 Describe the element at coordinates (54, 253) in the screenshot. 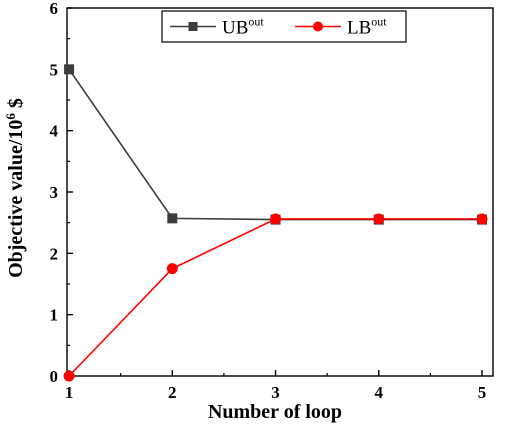

I see `y-tick-label: 2` at that location.